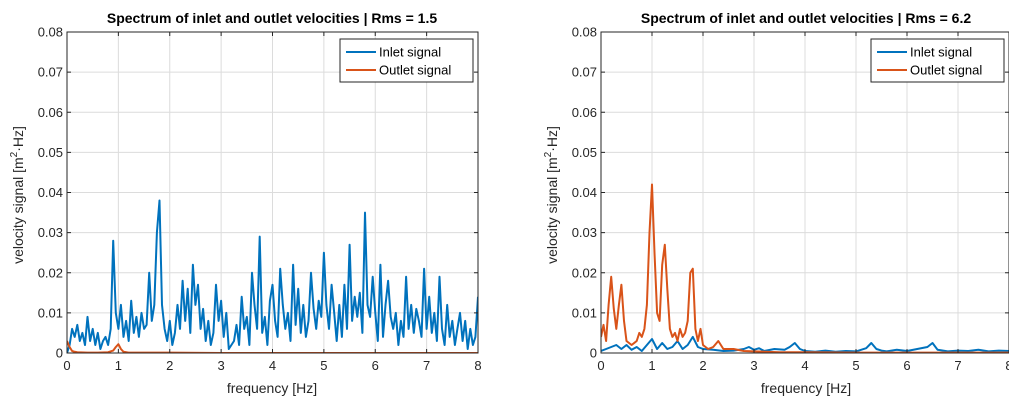  What do you see at coordinates (272, 346) in the screenshot?
I see `outlet-signal-line` at bounding box center [272, 346].